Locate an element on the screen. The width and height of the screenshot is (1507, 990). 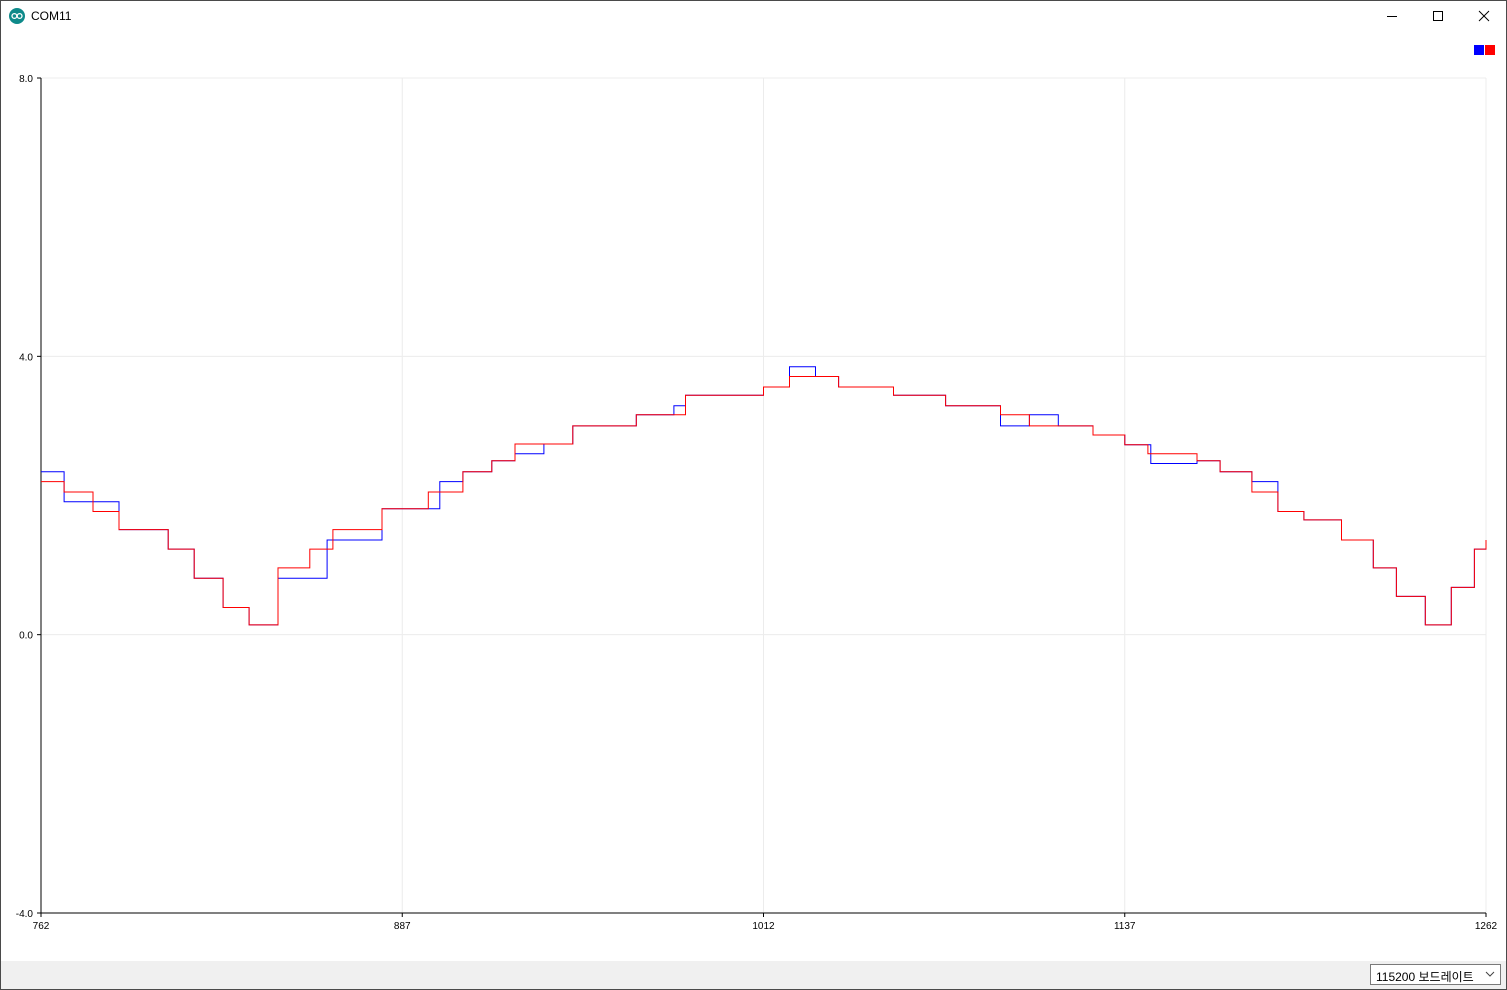
baud-rate-label: 115200 보드레이트 is located at coordinates (1425, 977).